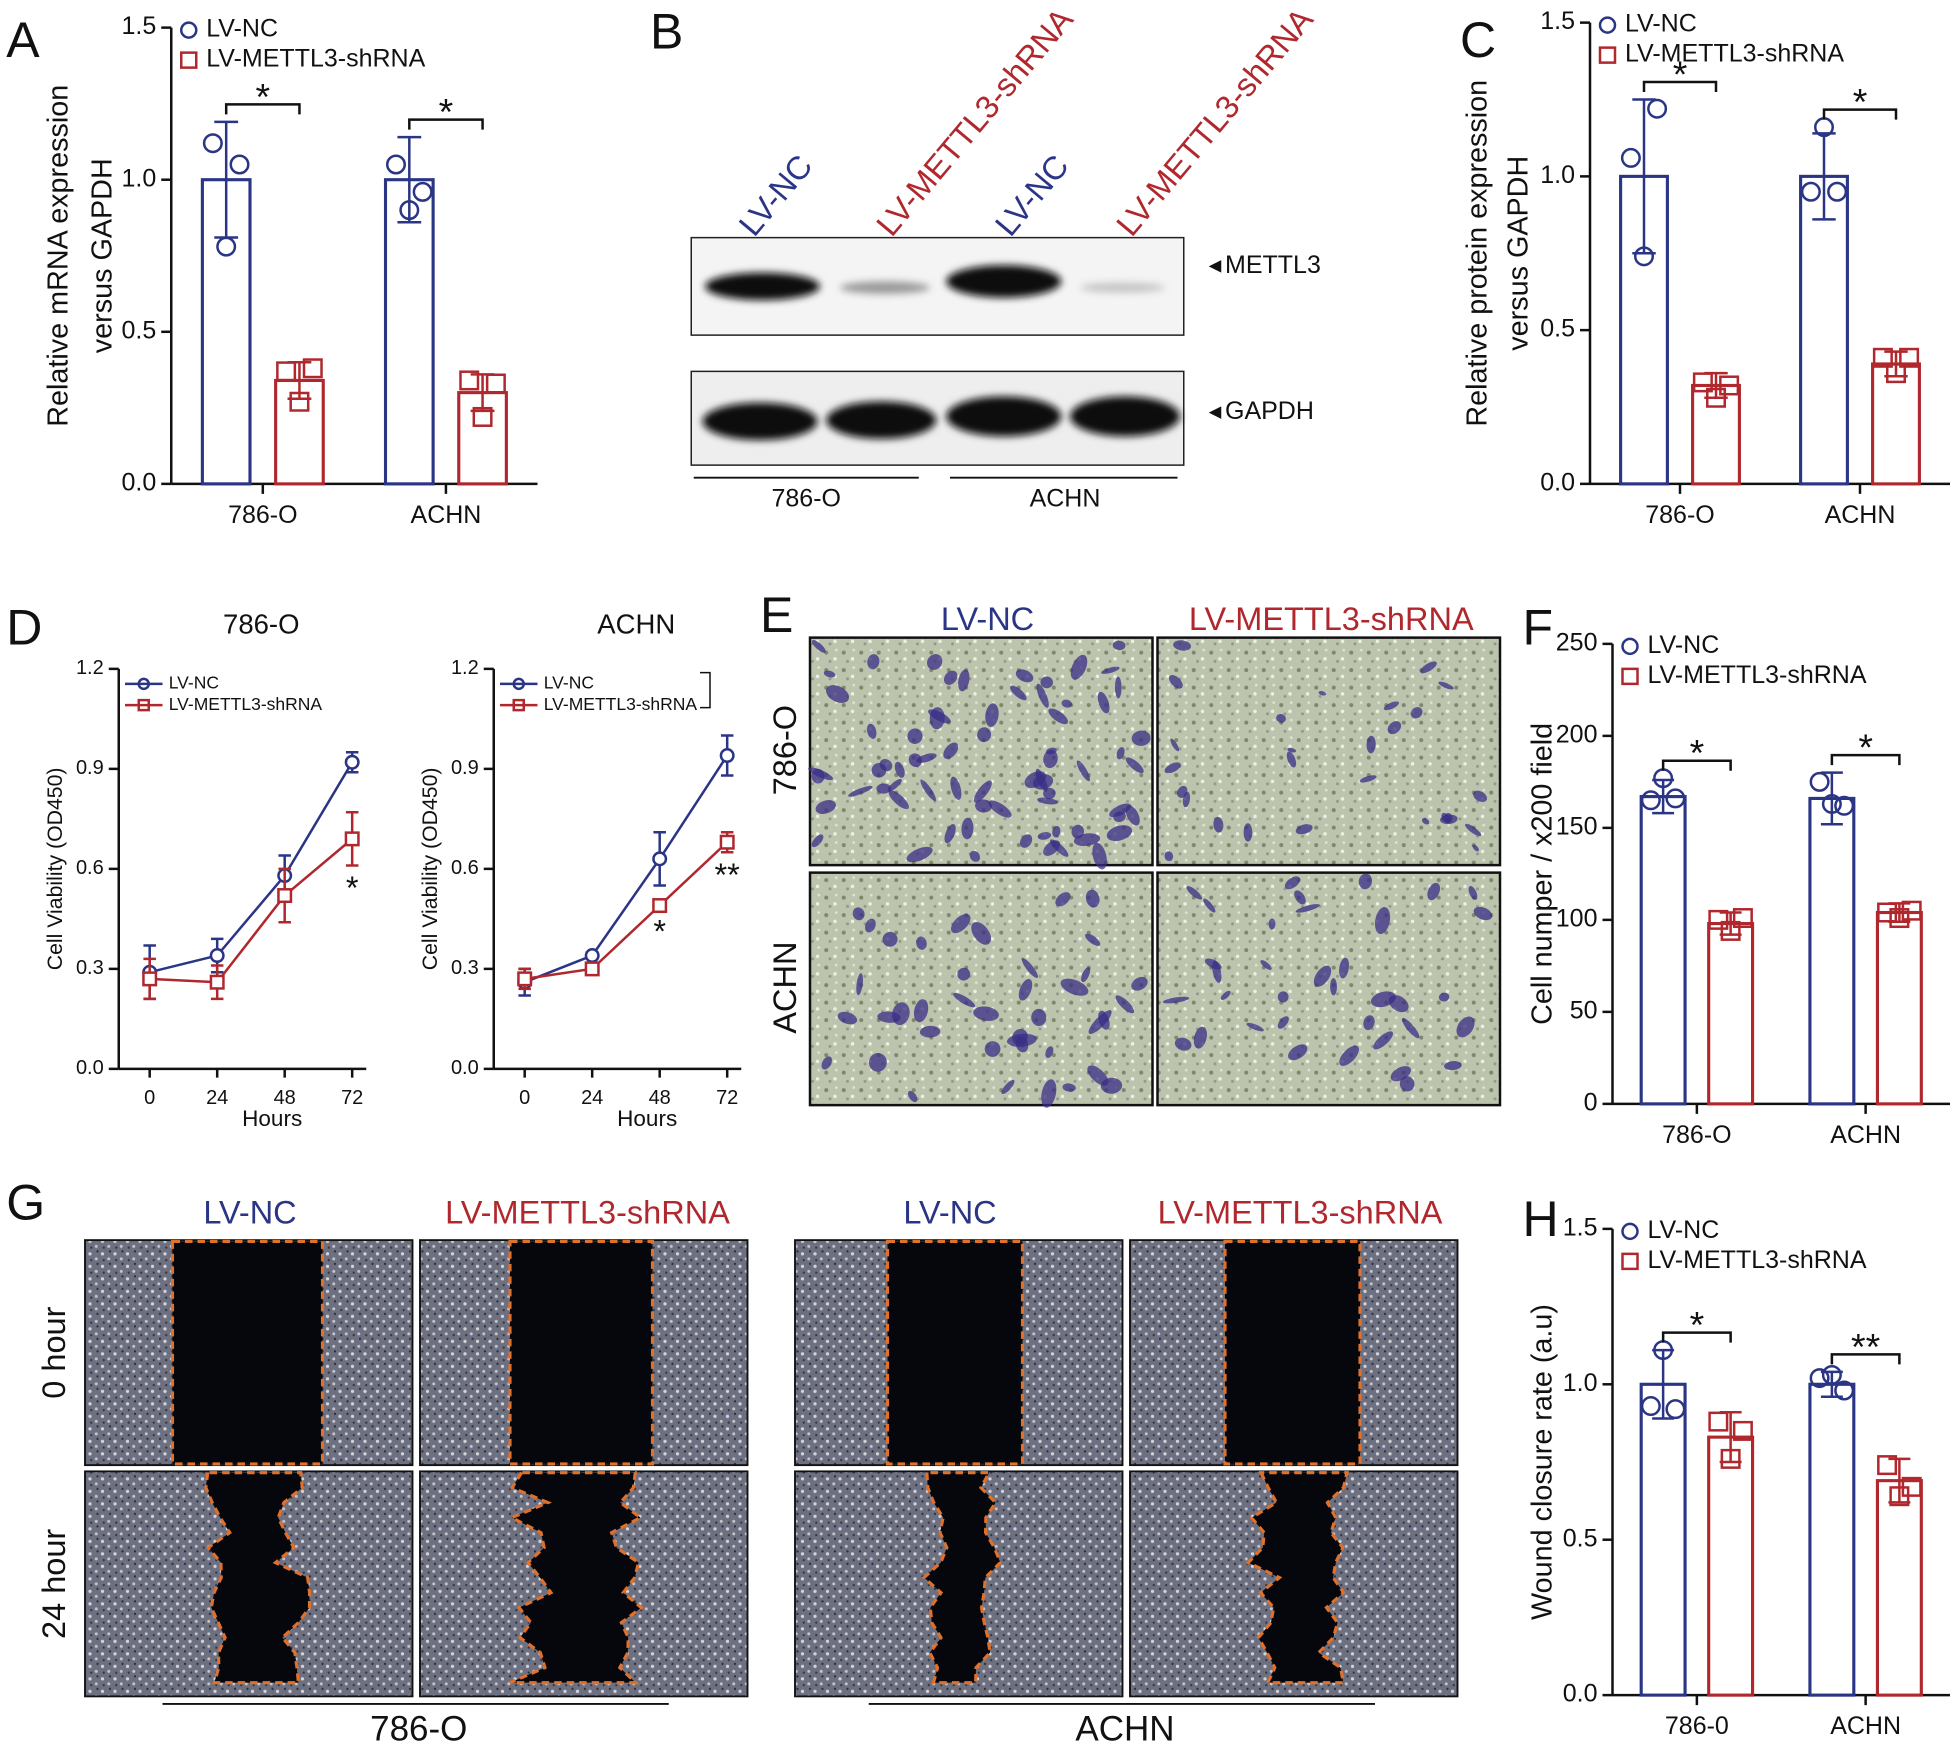 The width and height of the screenshot is (1960, 1744). What do you see at coordinates (785, 988) in the screenshot?
I see `row-label: ACHN` at bounding box center [785, 988].